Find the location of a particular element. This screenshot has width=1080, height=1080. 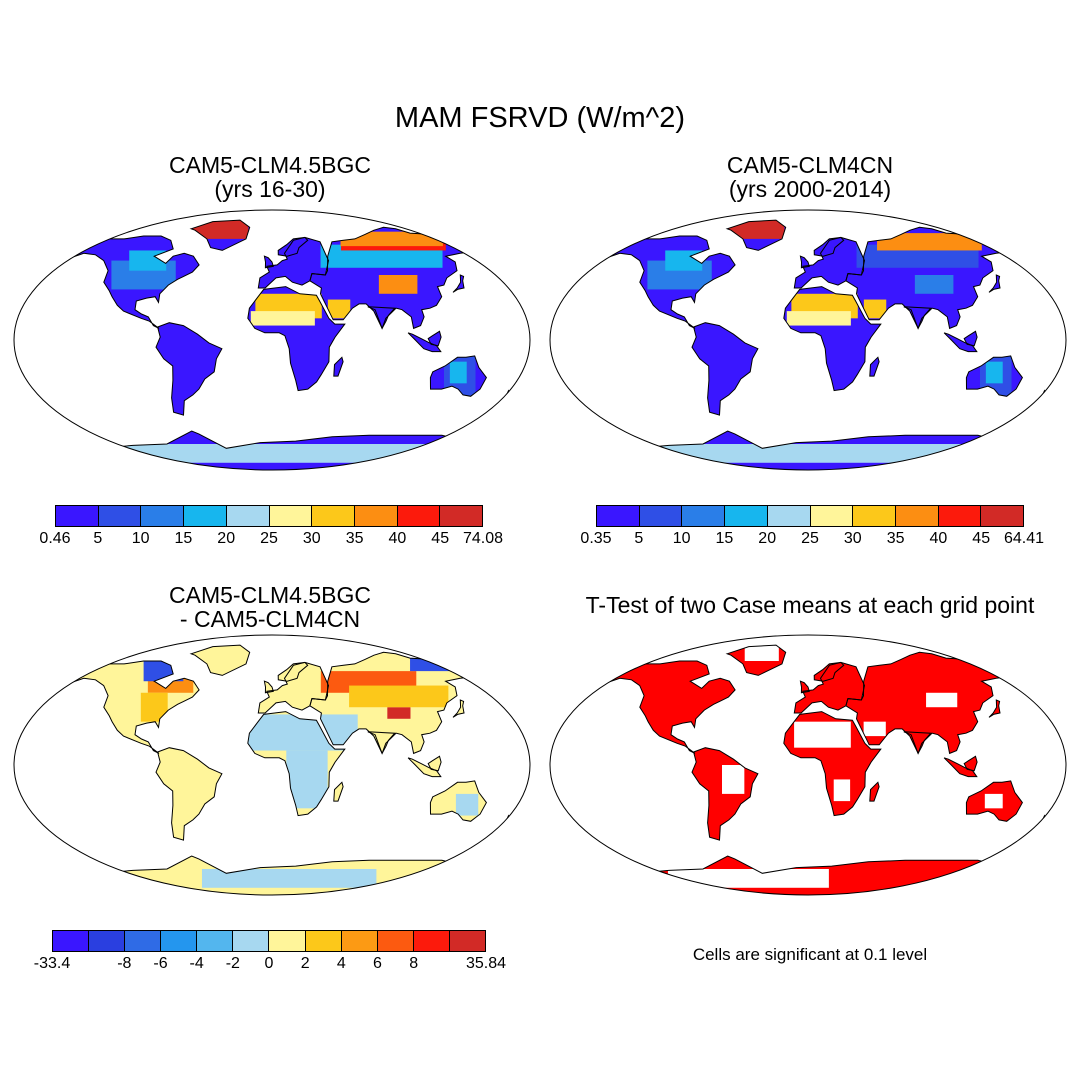

colorbar-case1-label-1: 5 is located at coordinates (98, 538).